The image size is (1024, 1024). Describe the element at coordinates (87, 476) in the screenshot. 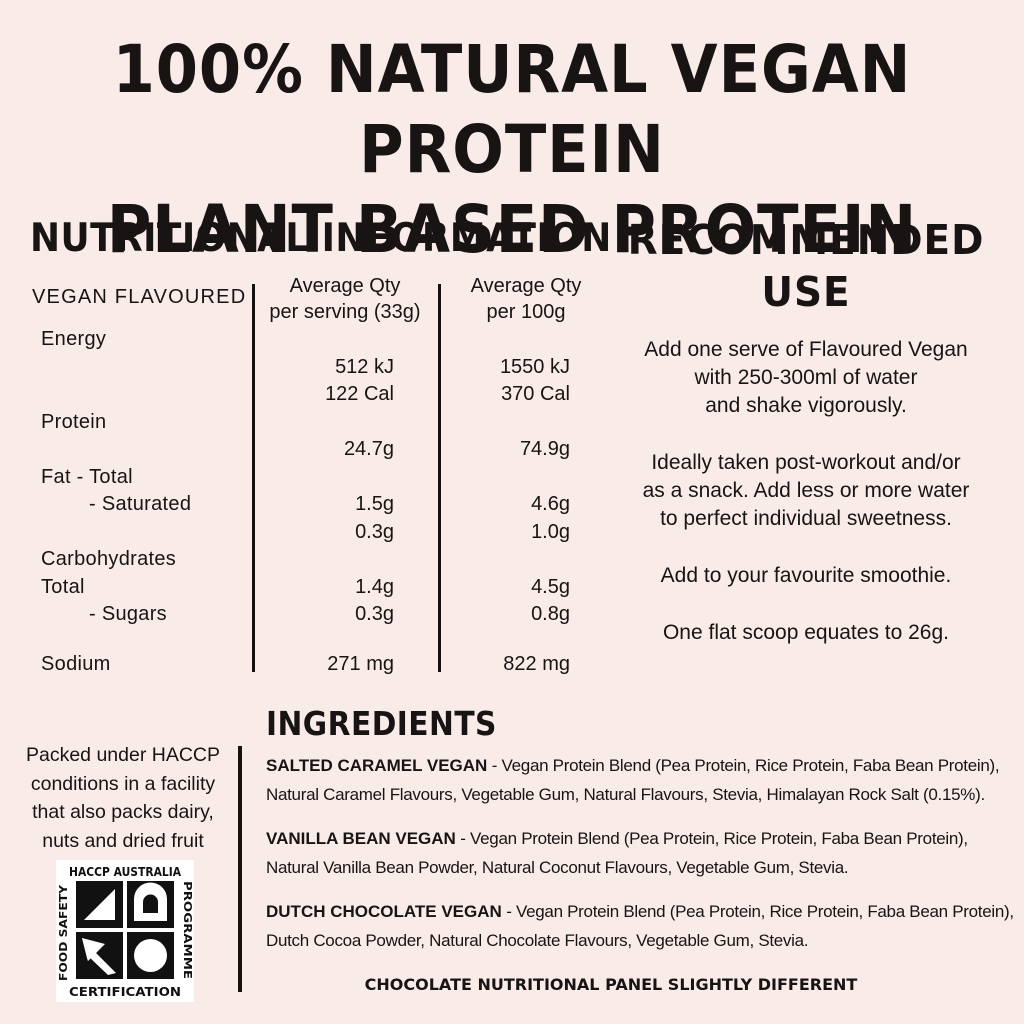

I see `table-row-fat-total: Fat - Total` at that location.